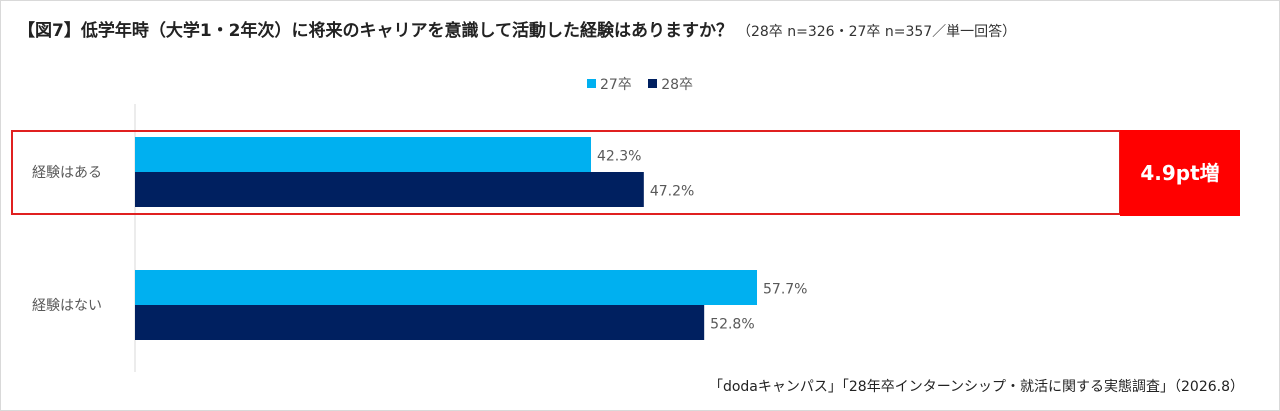 The image size is (1280, 411). I want to click on chart-subtitle: （28卒 n=326・27卒 n=357／単一回答）, so click(876, 32).